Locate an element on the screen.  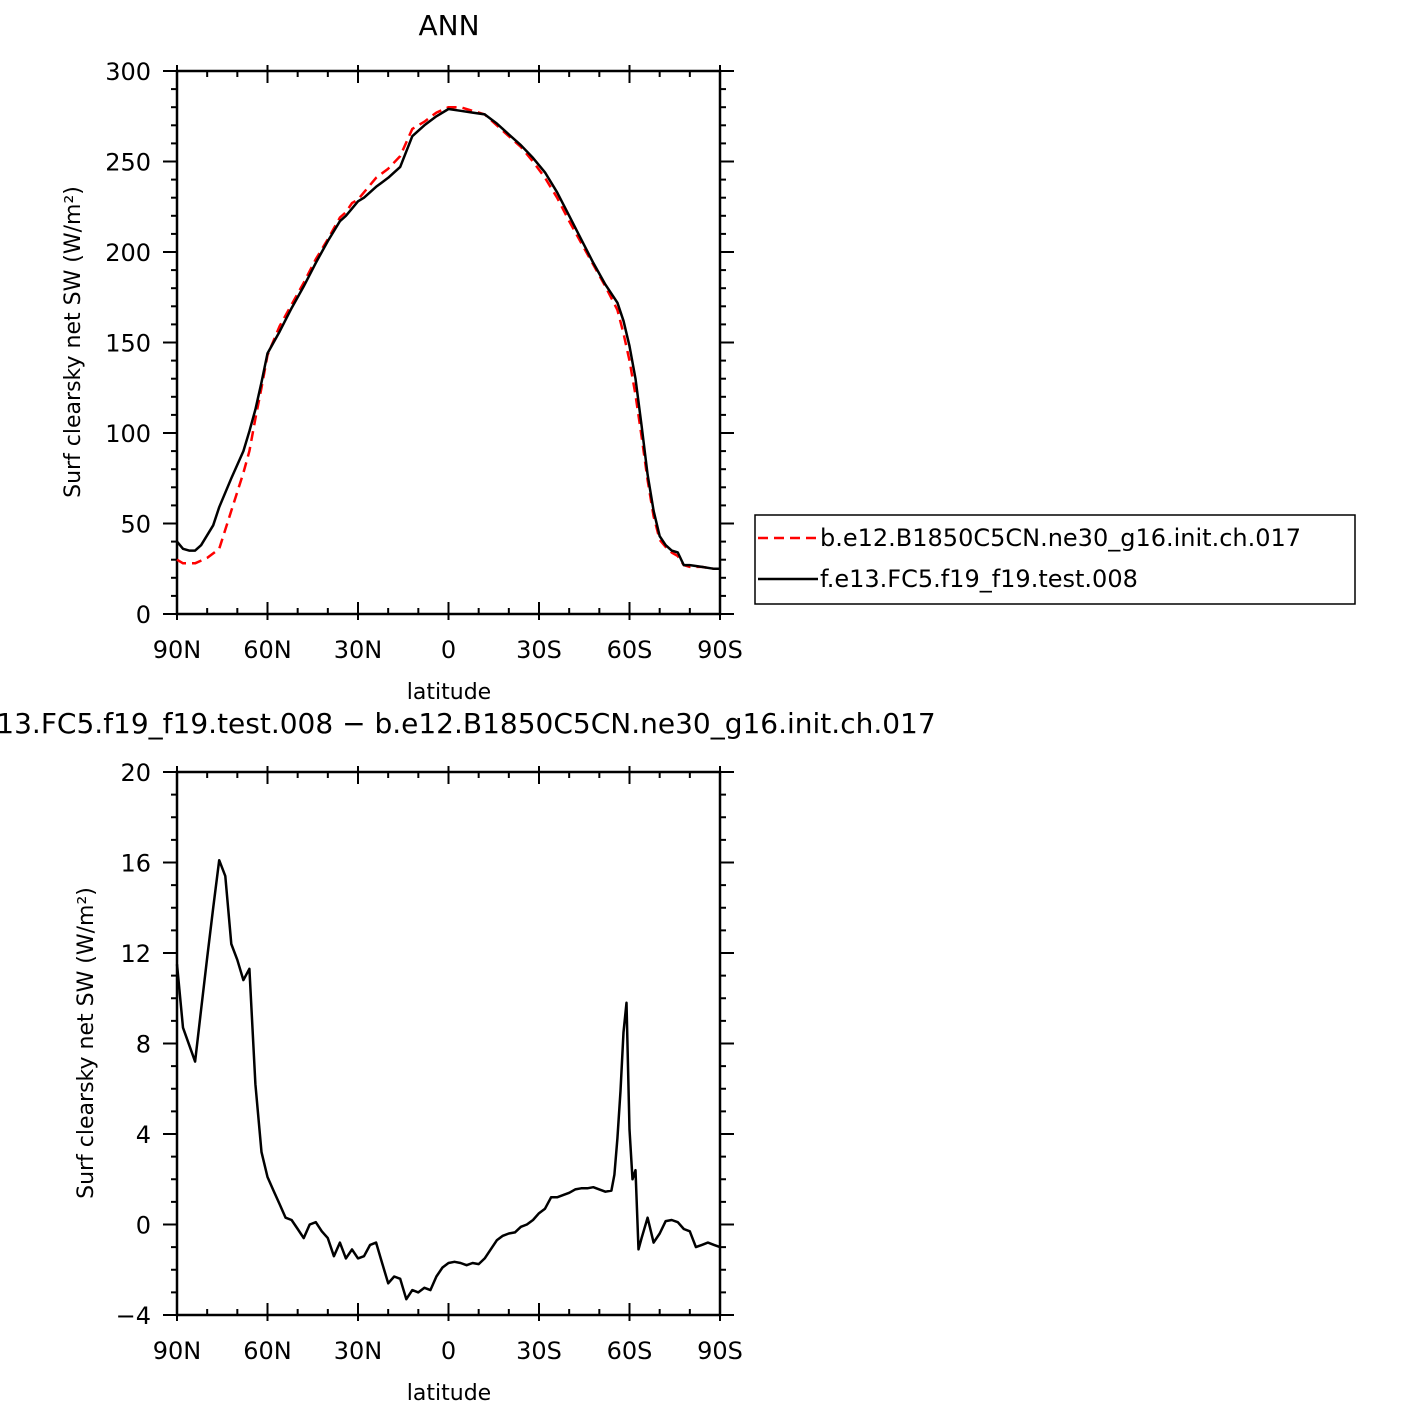
top-x-axis-label: latitude is located at coordinates (449, 692).